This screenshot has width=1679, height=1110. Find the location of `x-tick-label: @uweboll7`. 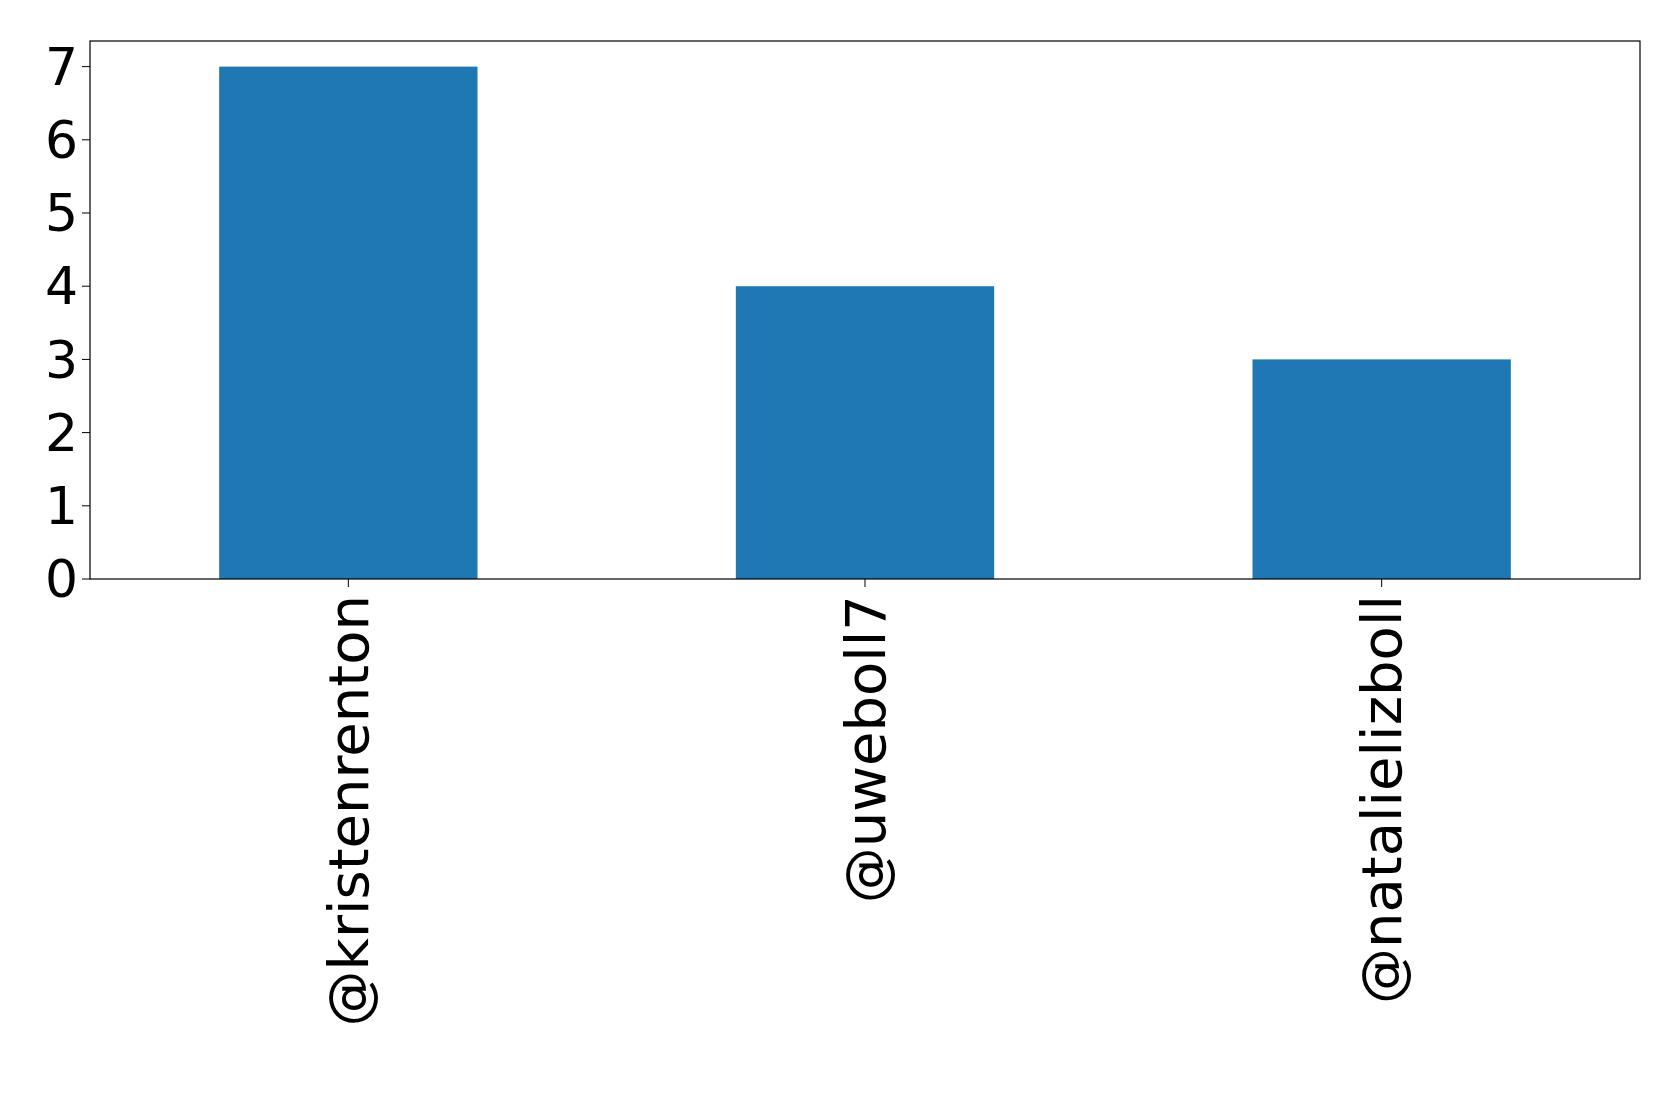

x-tick-label: @uweboll7 is located at coordinates (865, 749).